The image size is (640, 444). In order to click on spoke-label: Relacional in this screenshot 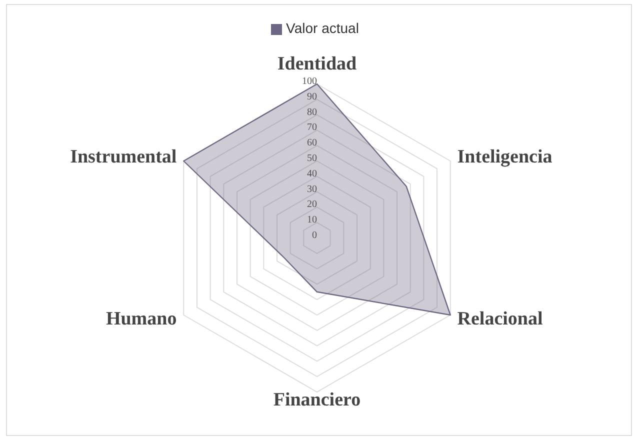, I will do `click(500, 319)`.